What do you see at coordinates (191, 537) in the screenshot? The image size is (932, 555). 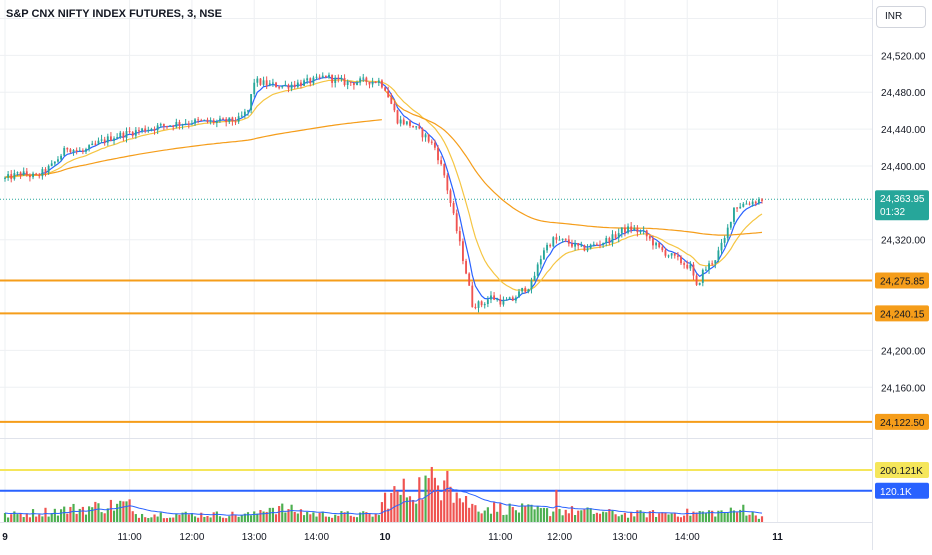 I see `time-tick-label: 12:00` at bounding box center [191, 537].